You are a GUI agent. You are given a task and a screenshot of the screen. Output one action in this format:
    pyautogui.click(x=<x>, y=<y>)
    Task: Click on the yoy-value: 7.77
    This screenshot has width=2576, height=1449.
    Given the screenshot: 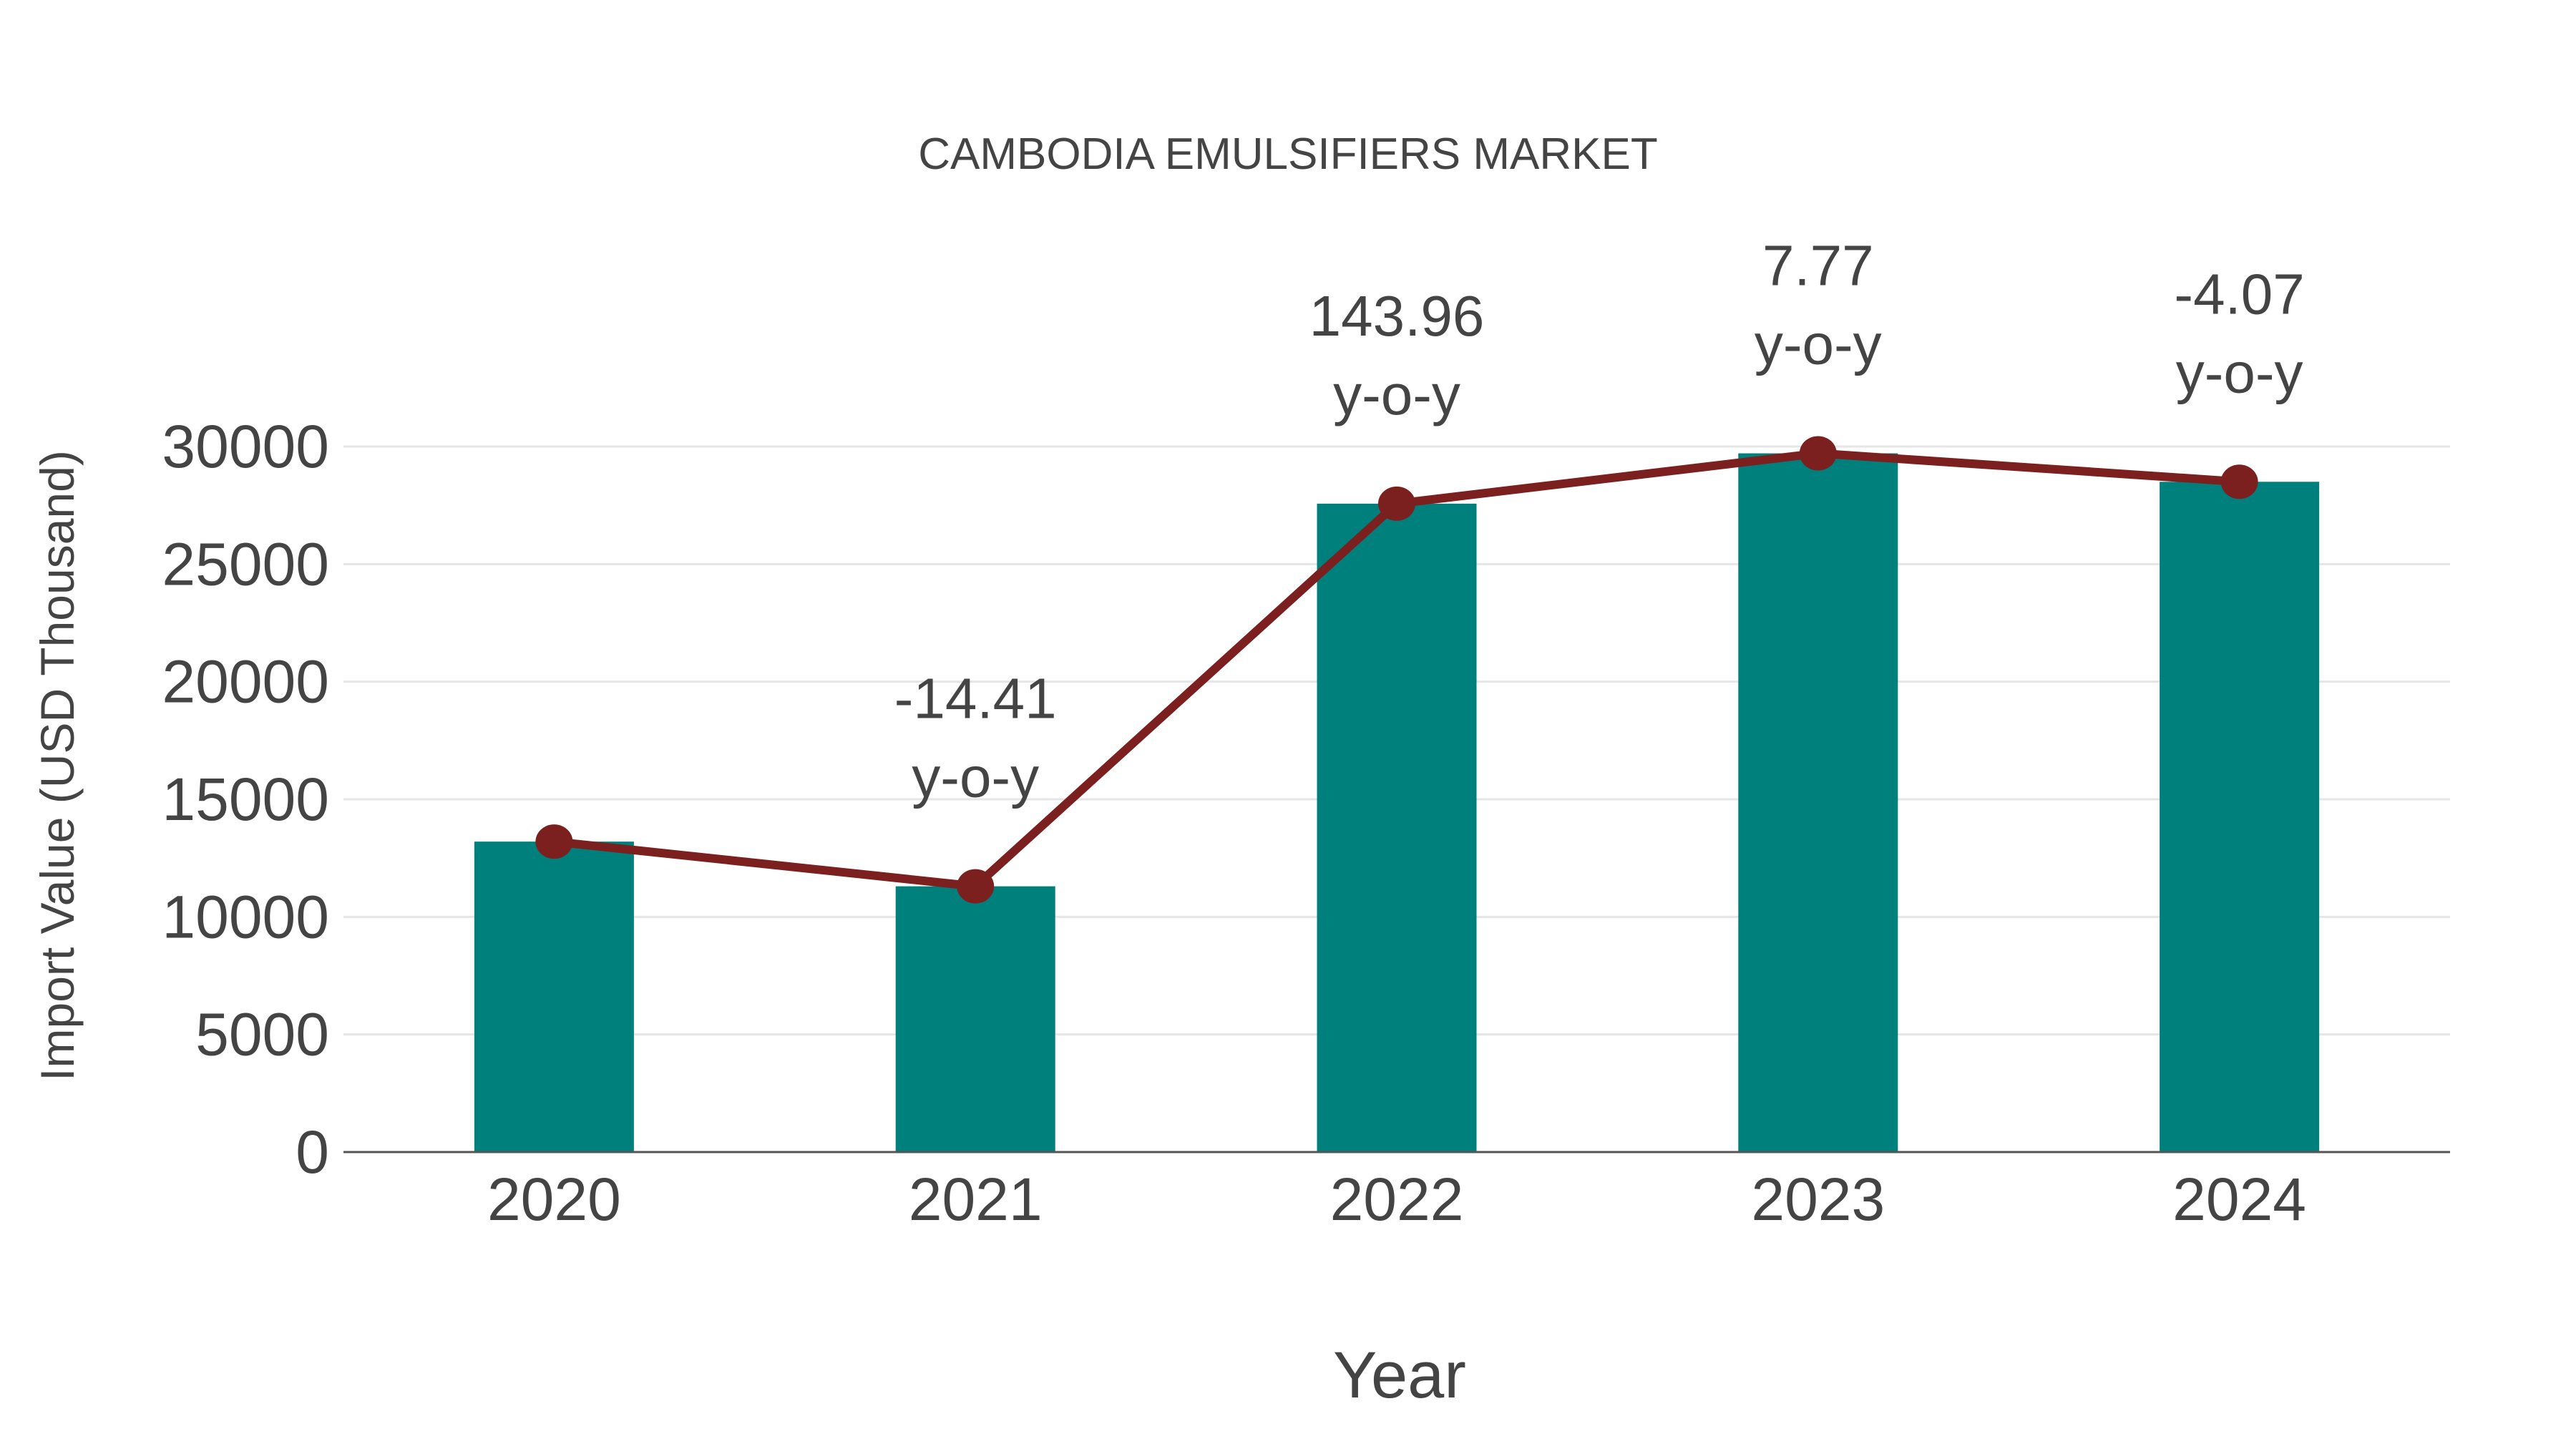 What is the action you would take?
    pyautogui.click(x=1818, y=266)
    